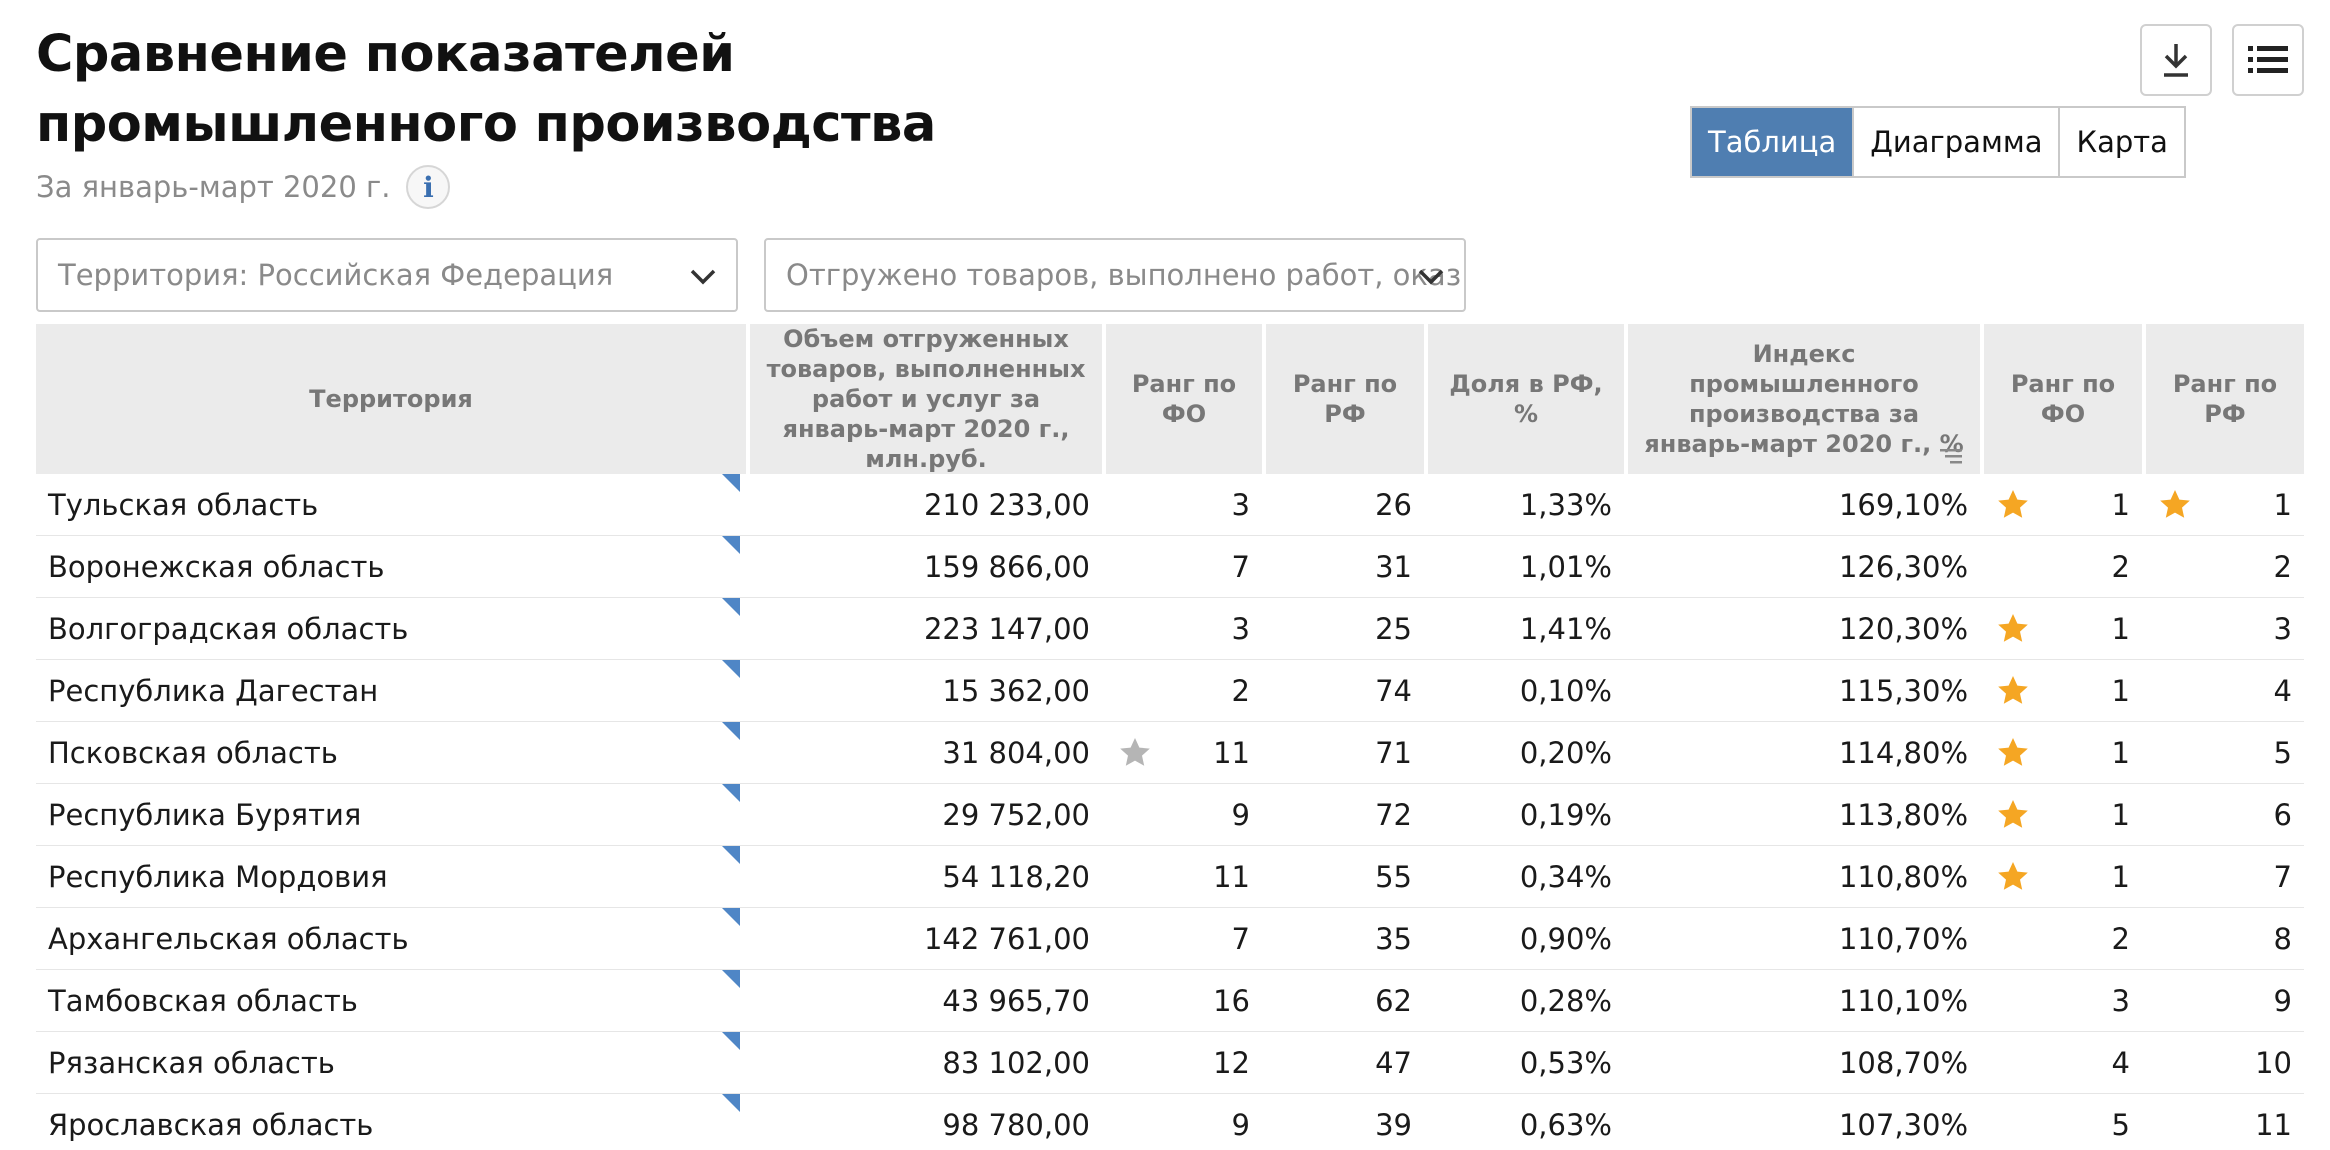 The height and width of the screenshot is (1150, 2330). I want to click on cell-territory: Республика Бурятия, so click(391, 815).